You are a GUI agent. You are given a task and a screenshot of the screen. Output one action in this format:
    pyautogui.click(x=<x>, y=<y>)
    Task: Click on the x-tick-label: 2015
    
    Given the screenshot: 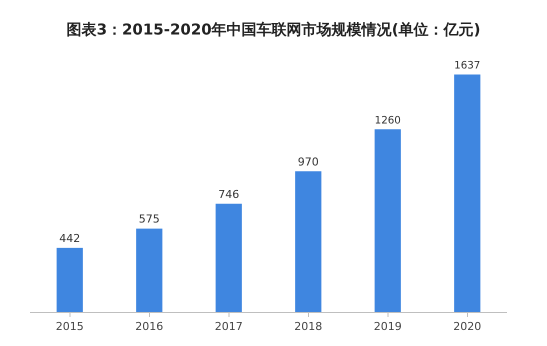 What is the action you would take?
    pyautogui.click(x=70, y=327)
    